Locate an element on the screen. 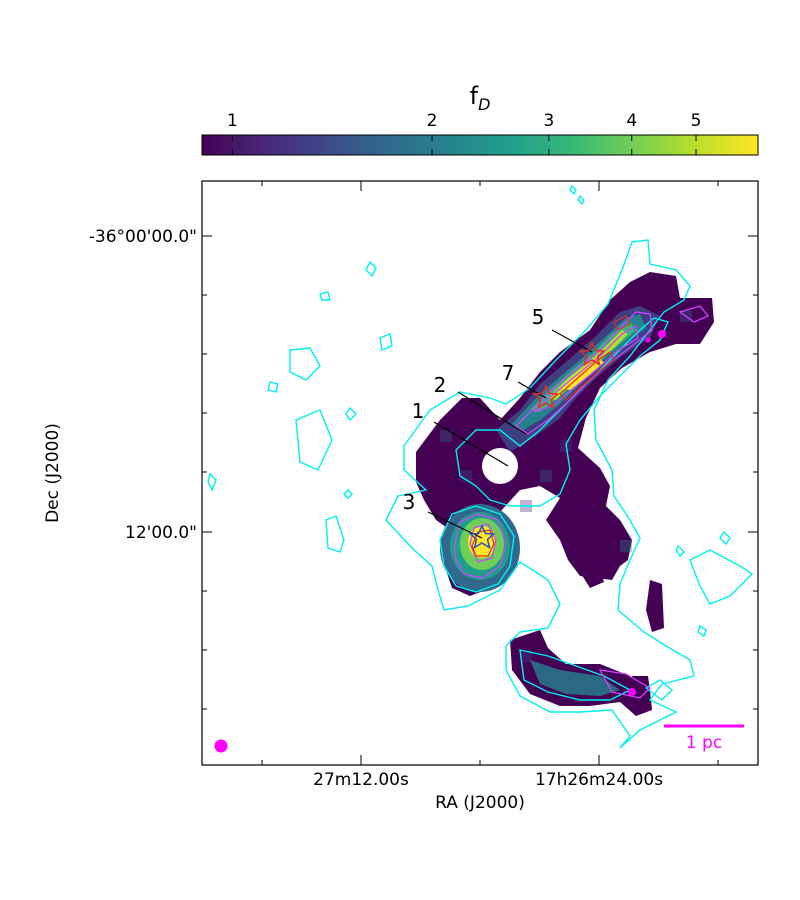  heatmap-lower-arc is located at coordinates (581, 673).